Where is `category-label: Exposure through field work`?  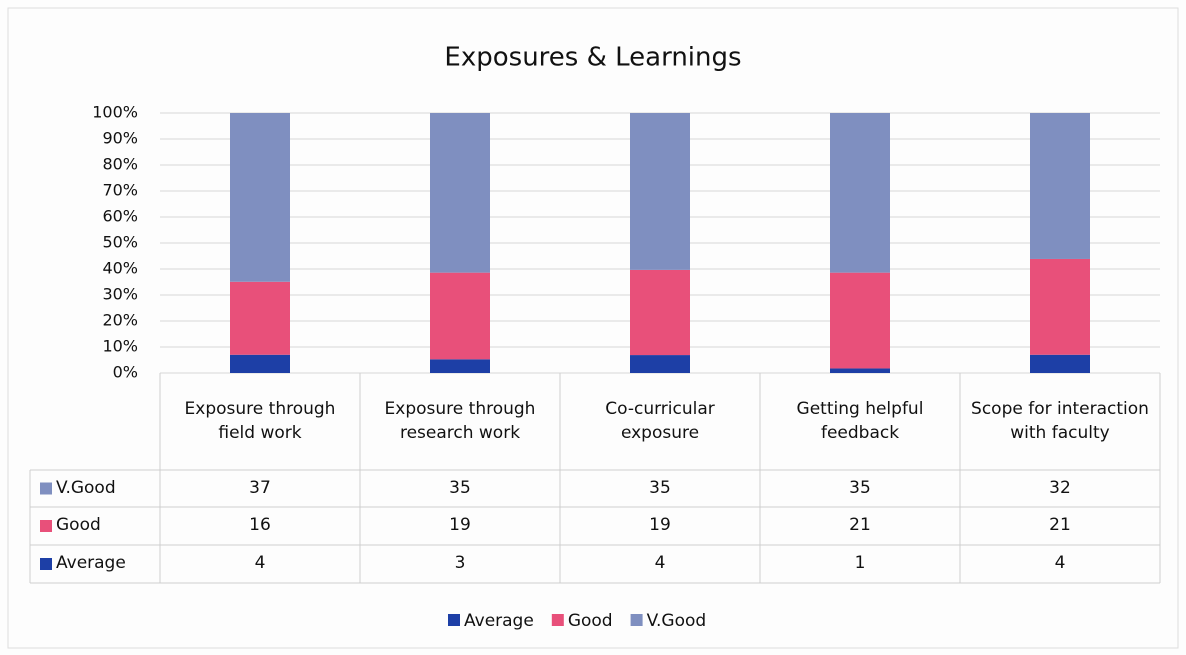
category-label: Exposure through field work is located at coordinates (260, 420).